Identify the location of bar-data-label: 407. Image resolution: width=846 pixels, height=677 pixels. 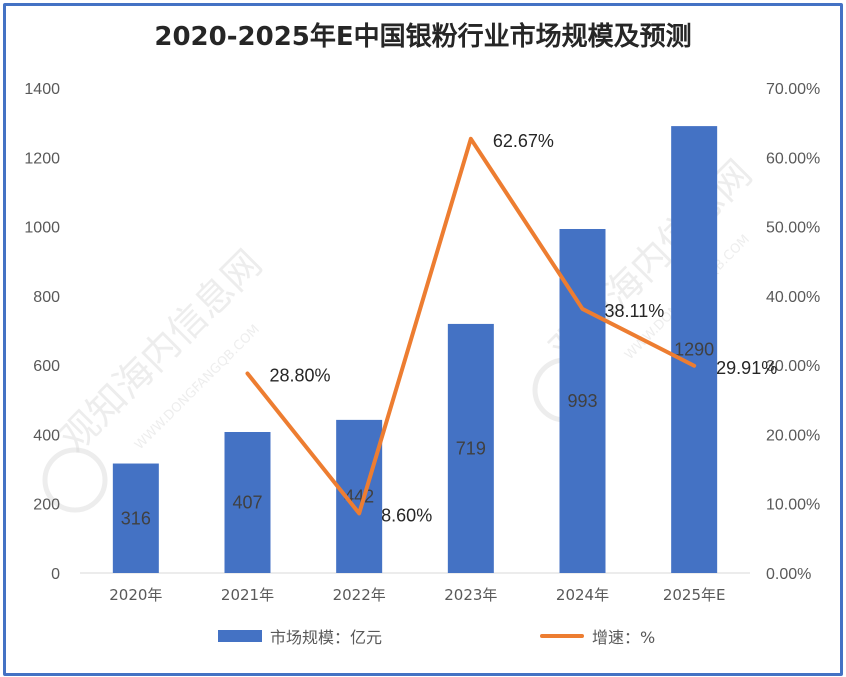
(247, 503).